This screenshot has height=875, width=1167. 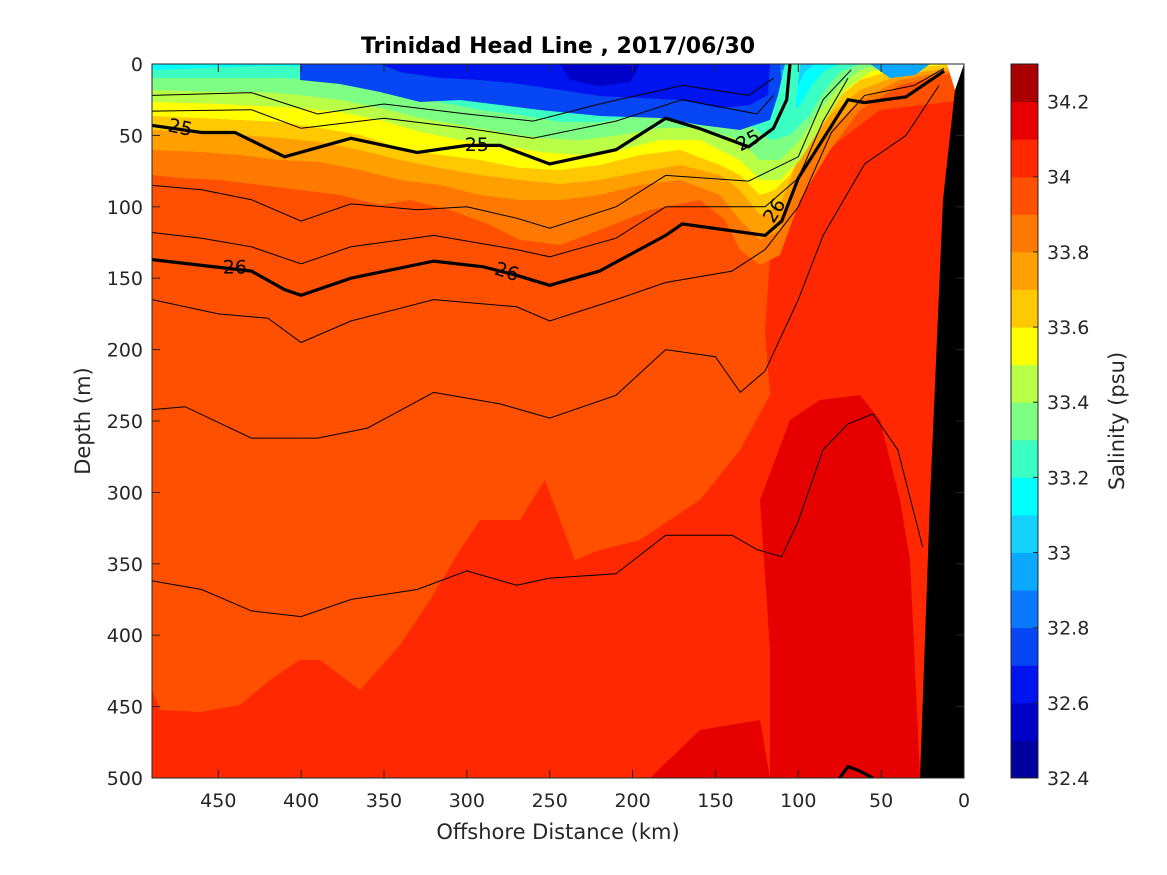 I want to click on colorbar-swatch-34.2, so click(x=1024, y=83).